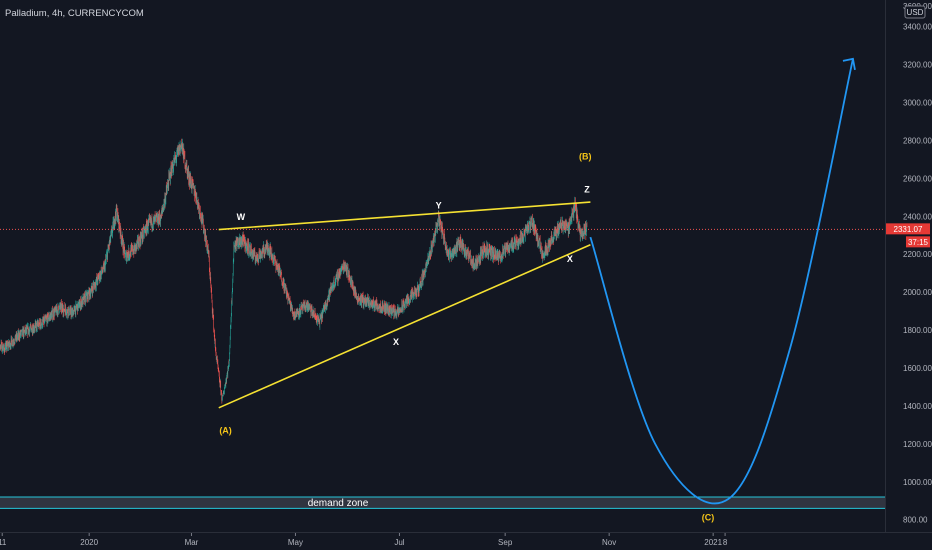 The width and height of the screenshot is (932, 550). What do you see at coordinates (917, 482) in the screenshot?
I see `price-tick-label: 1000.00` at bounding box center [917, 482].